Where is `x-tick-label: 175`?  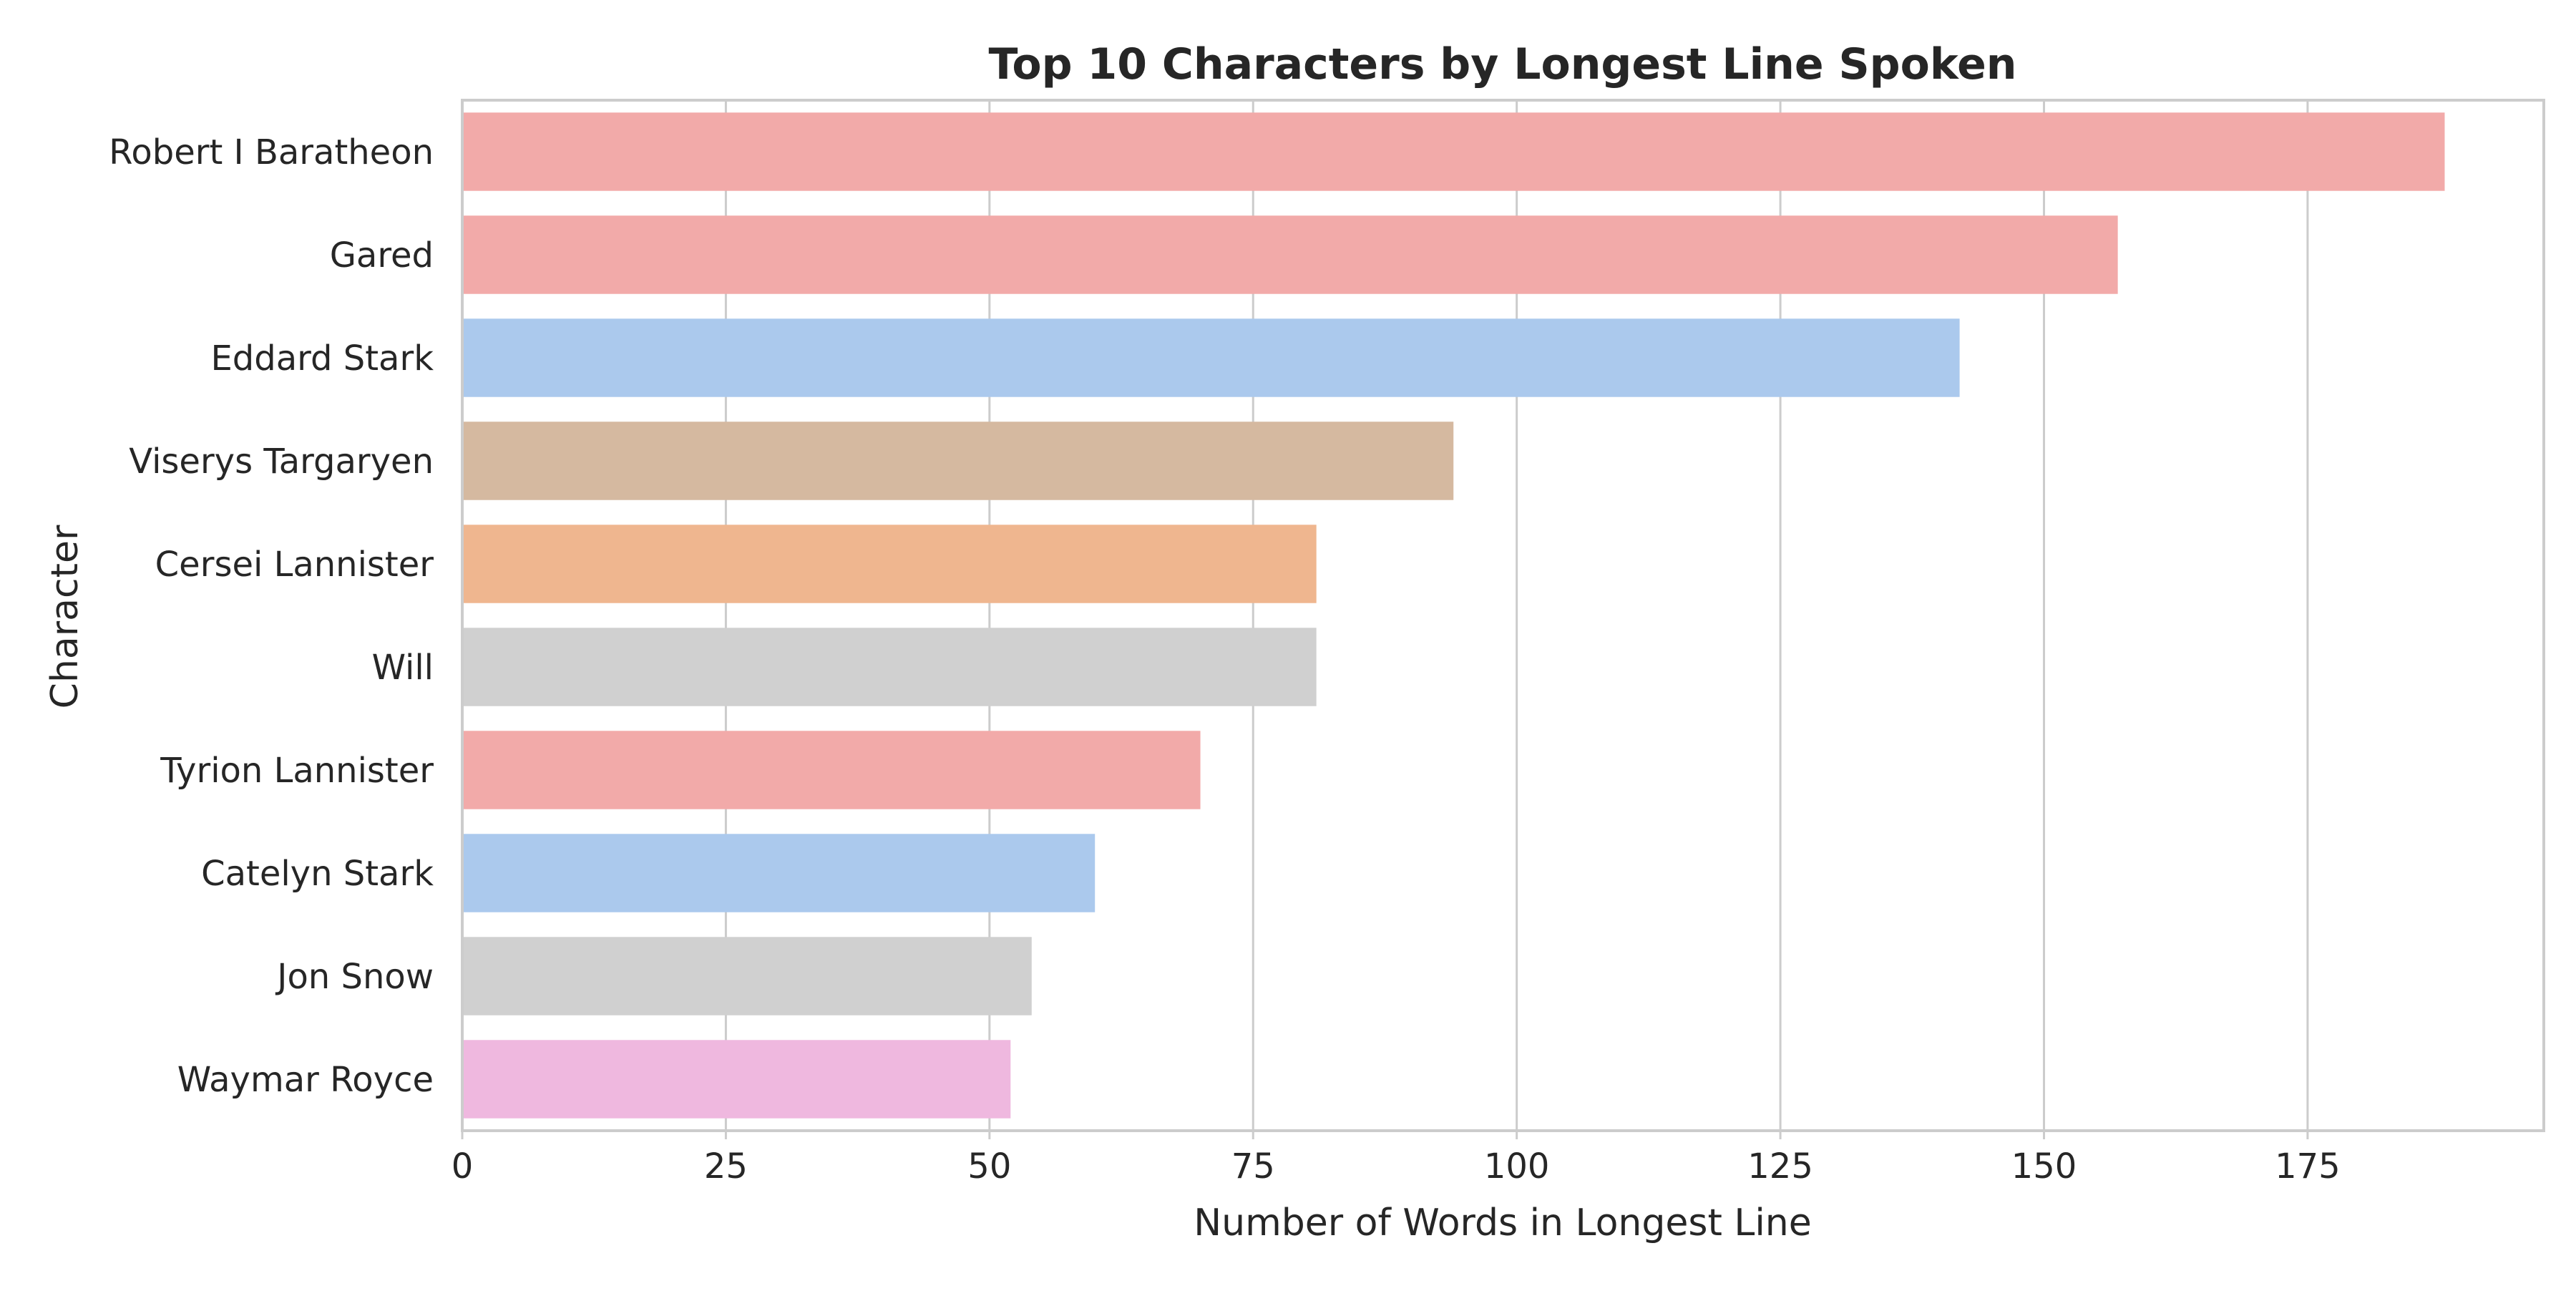 x-tick-label: 175 is located at coordinates (2308, 1166).